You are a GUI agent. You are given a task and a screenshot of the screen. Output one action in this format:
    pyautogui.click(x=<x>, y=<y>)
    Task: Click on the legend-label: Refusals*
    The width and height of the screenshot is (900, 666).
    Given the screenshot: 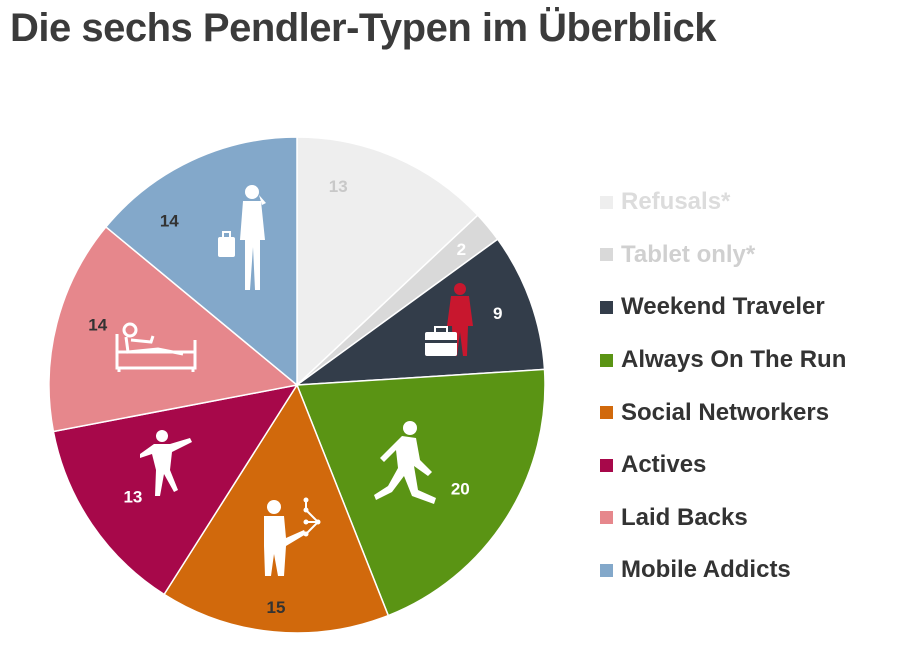 What is the action you would take?
    pyautogui.click(x=676, y=202)
    